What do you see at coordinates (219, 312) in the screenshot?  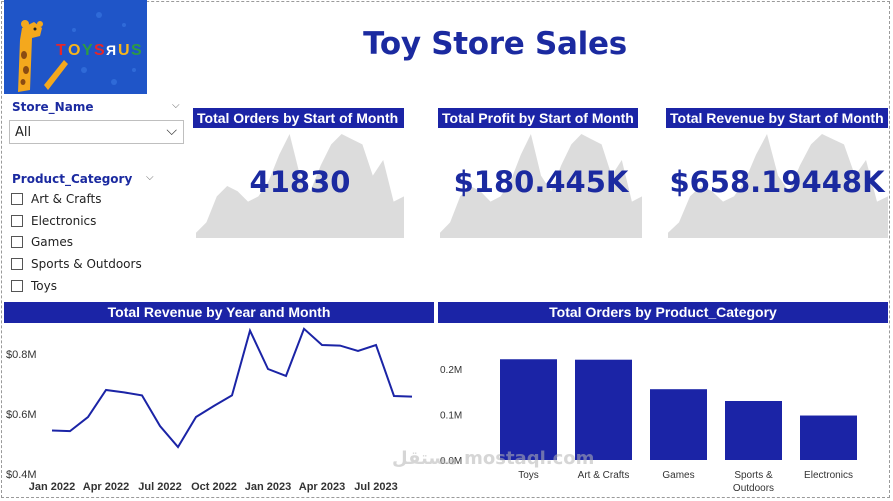 I see `line-chart-title: Total Revenue by Year and Month` at bounding box center [219, 312].